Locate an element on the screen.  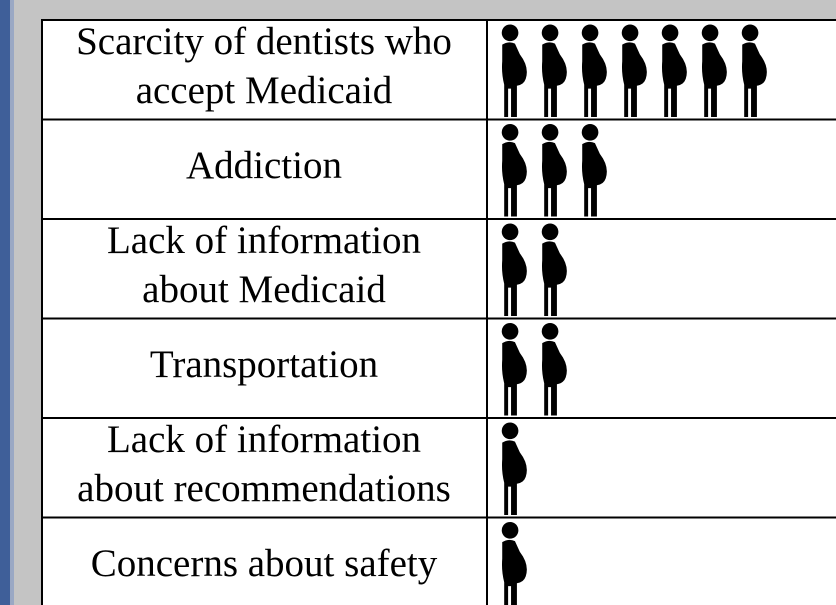
category-label: Transportation is located at coordinates (264, 364).